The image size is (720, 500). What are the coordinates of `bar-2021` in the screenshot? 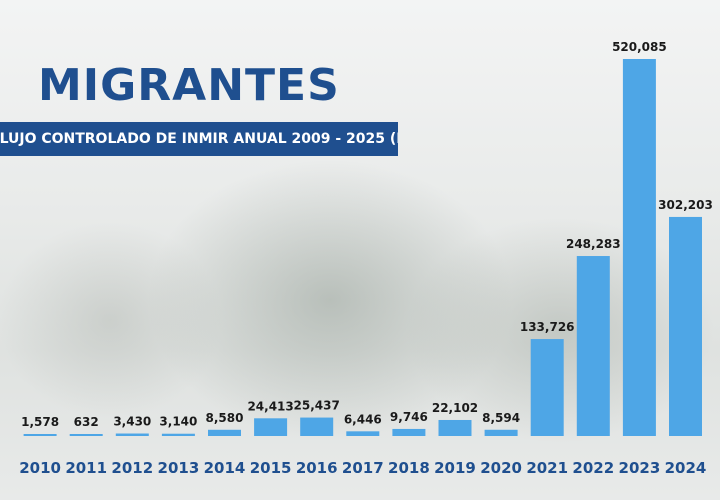 It's located at (547, 387).